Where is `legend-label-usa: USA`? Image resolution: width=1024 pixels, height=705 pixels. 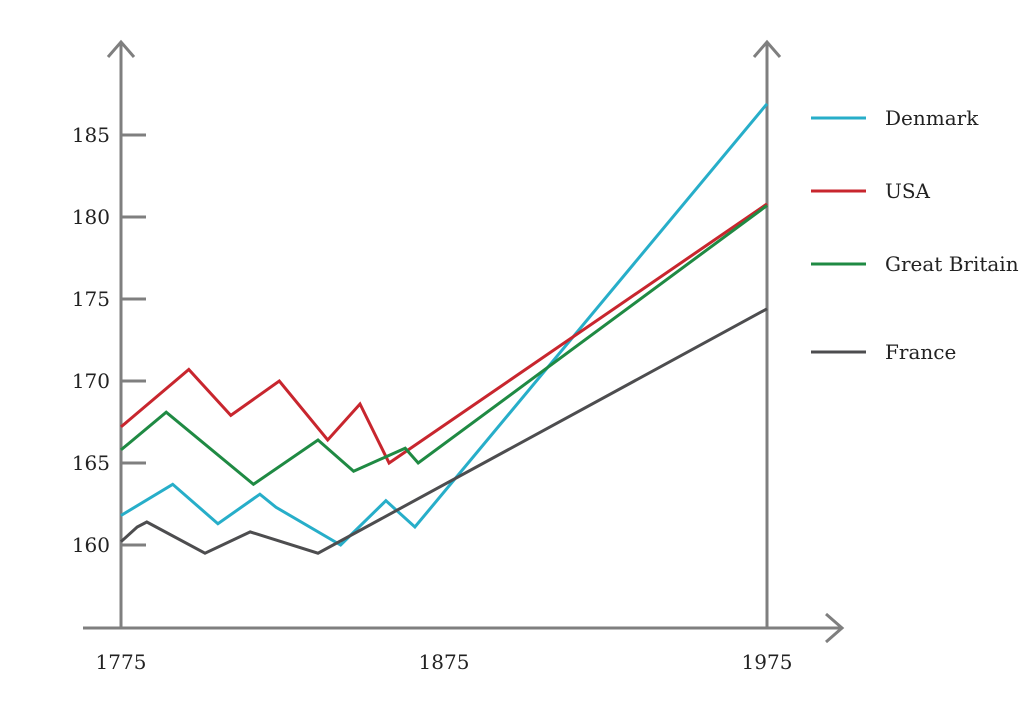 legend-label-usa: USA is located at coordinates (908, 191).